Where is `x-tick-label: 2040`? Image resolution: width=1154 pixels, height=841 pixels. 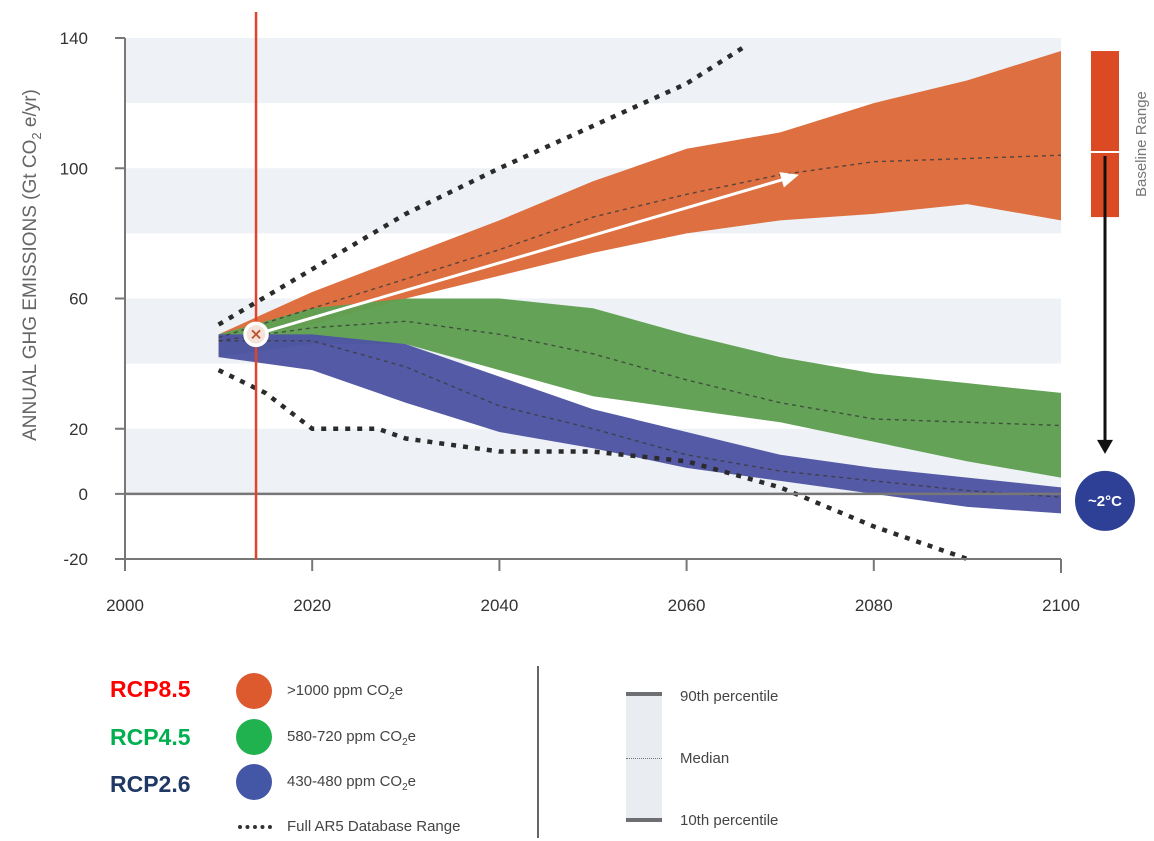 x-tick-label: 2040 is located at coordinates (499, 605).